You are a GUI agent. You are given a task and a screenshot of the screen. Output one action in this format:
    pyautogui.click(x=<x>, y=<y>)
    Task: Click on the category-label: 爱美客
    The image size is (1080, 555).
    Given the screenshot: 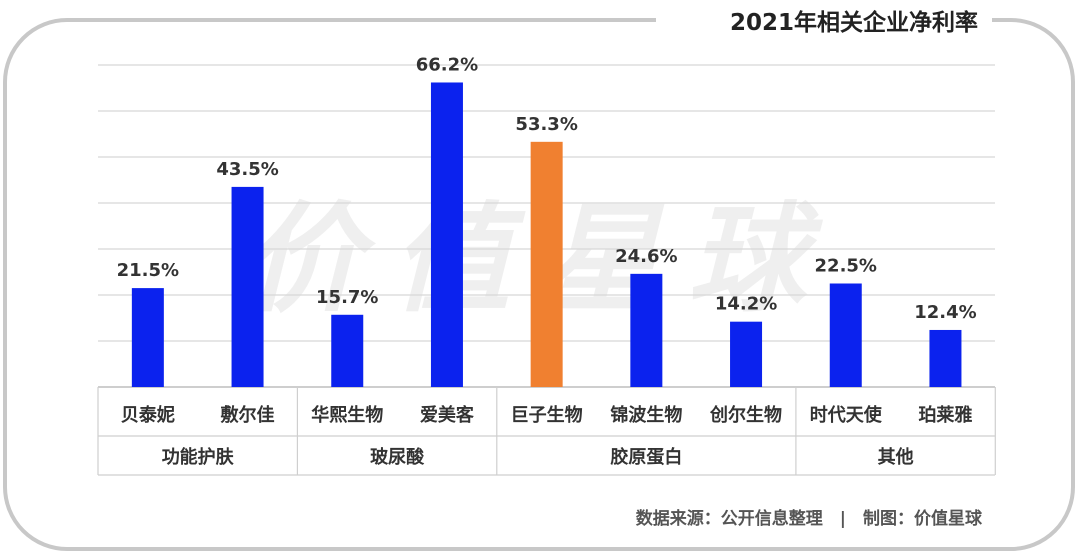 What is the action you would take?
    pyautogui.click(x=447, y=415)
    